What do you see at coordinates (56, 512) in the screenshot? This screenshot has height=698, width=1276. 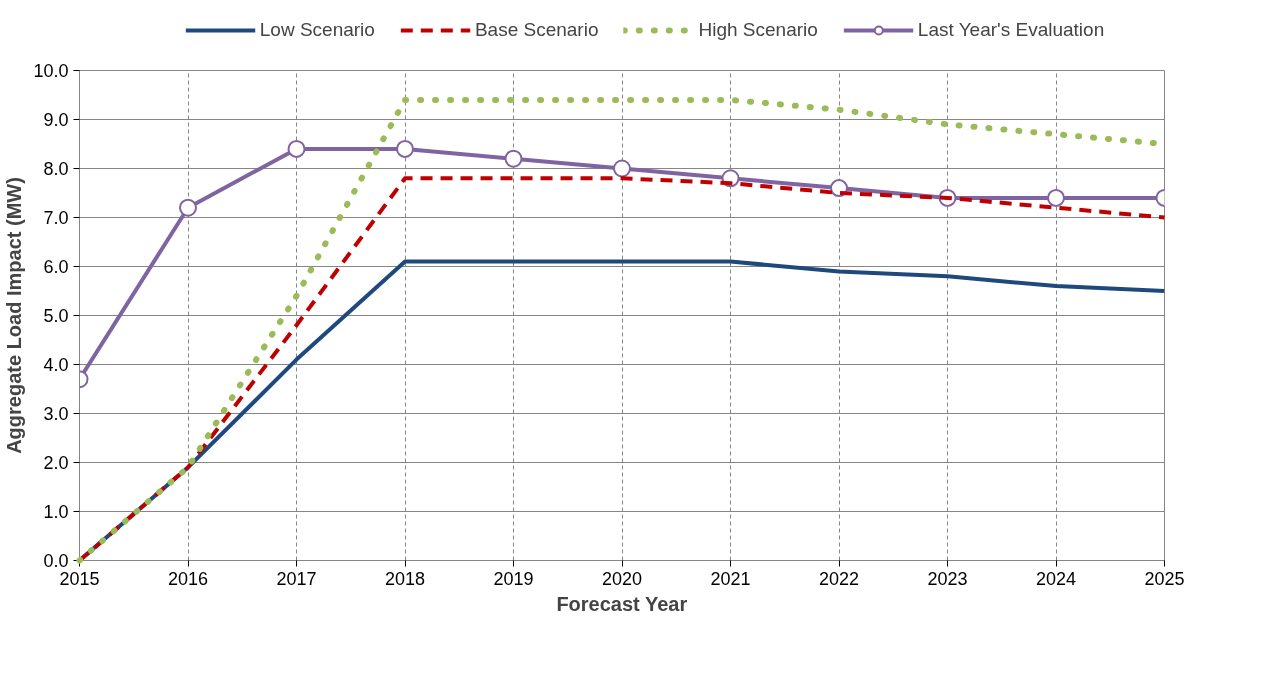 I see `y-tick-label: 1.0` at bounding box center [56, 512].